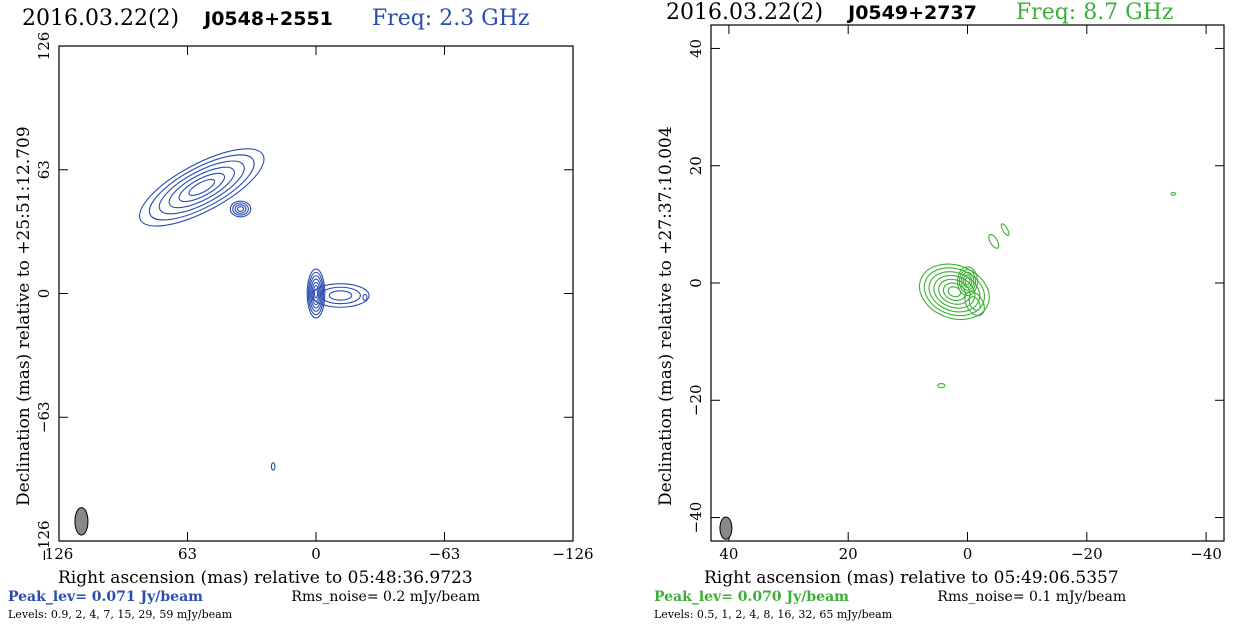 The width and height of the screenshot is (1237, 626). I want to click on left-header: 2016.03.22(2) J0548+2551 Freq: 2.3 GHz, so click(276, 18).